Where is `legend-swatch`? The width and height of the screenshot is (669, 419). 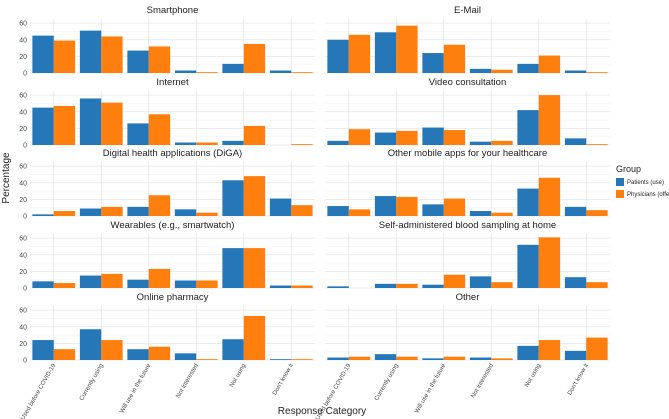
legend-swatch is located at coordinates (620, 182).